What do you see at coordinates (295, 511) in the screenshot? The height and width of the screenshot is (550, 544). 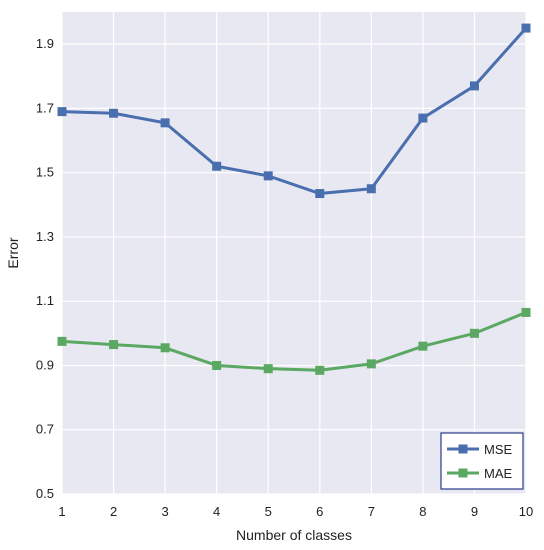 I see `x-axis-ticks: 1 2 3 4 5 6 7 8 9 10` at bounding box center [295, 511].